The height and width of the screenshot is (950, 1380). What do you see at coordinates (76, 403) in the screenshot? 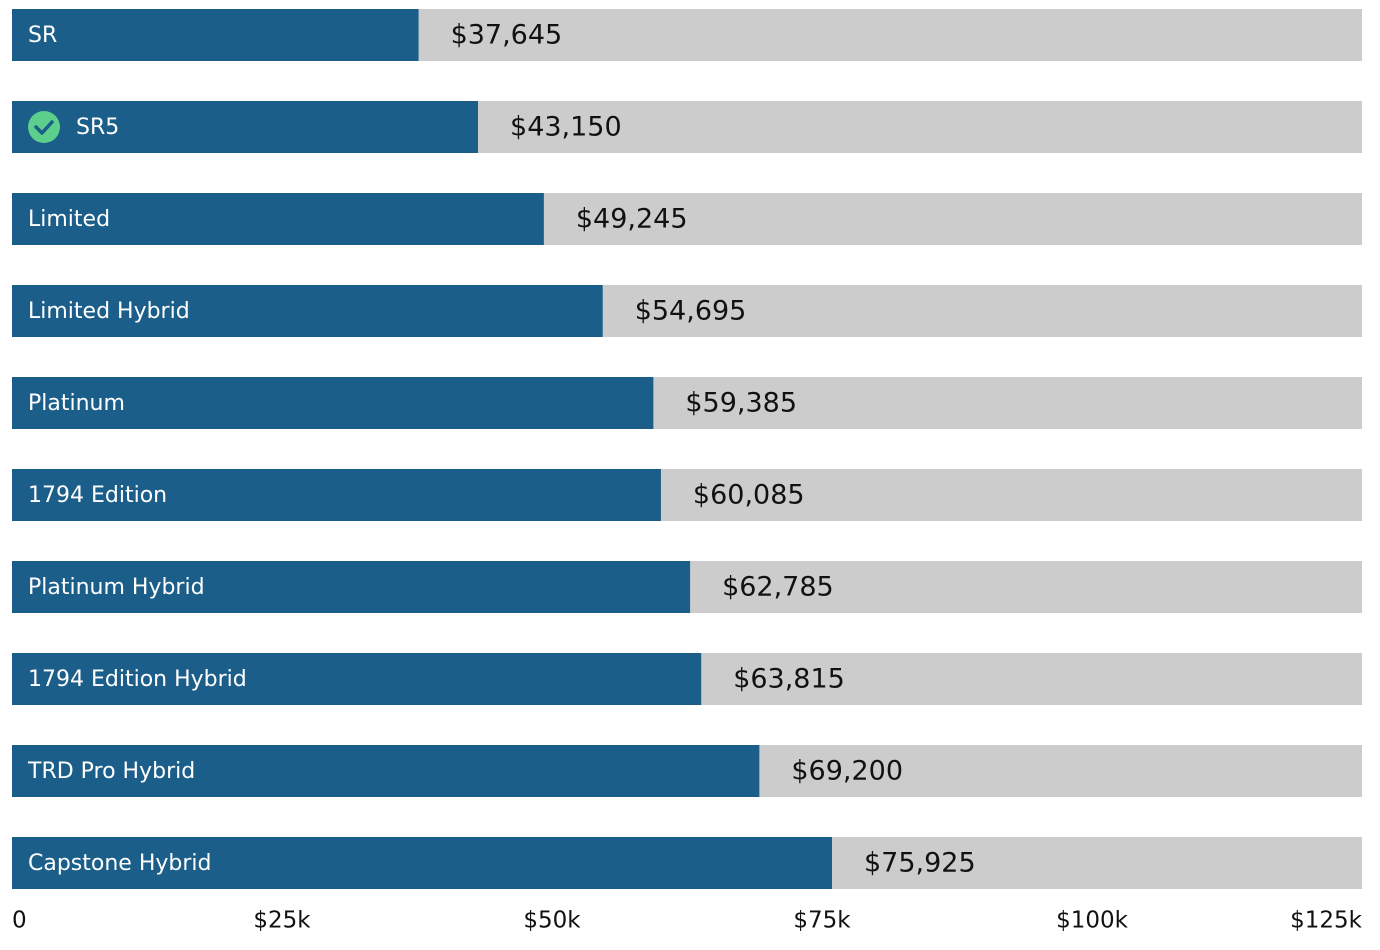
I see `category-label: Platinum` at bounding box center [76, 403].